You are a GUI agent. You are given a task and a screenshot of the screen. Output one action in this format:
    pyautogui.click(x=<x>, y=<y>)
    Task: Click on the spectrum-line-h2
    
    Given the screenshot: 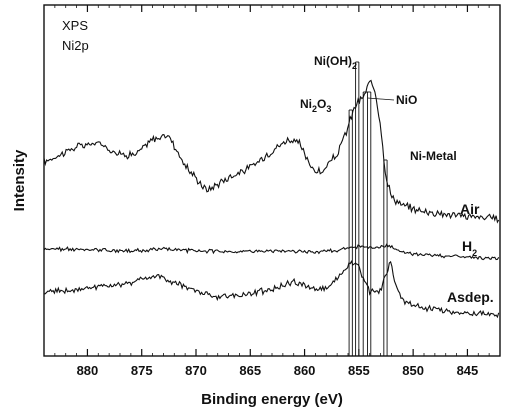 What is the action you would take?
    pyautogui.click(x=271, y=252)
    